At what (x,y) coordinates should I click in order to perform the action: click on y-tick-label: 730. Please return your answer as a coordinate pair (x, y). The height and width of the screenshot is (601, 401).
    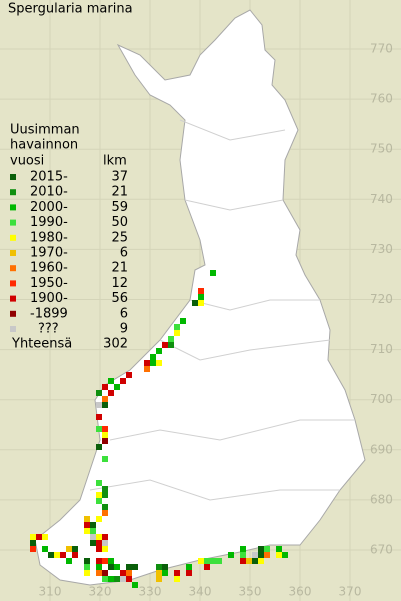
    Looking at the image, I should click on (381, 249).